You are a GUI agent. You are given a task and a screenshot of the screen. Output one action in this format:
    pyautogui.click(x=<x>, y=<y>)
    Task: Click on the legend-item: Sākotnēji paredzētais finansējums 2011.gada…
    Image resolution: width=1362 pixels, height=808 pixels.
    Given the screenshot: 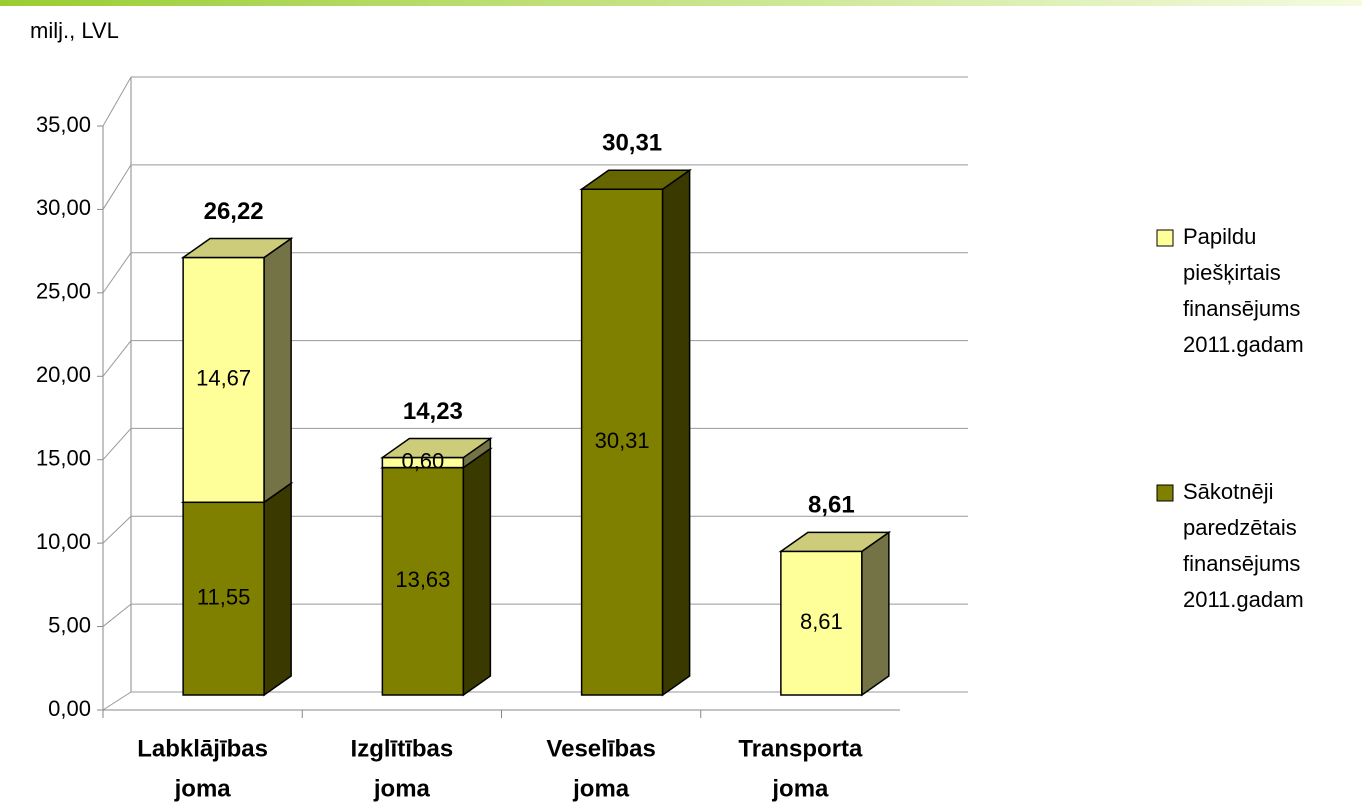 What is the action you would take?
    pyautogui.click(x=1230, y=545)
    